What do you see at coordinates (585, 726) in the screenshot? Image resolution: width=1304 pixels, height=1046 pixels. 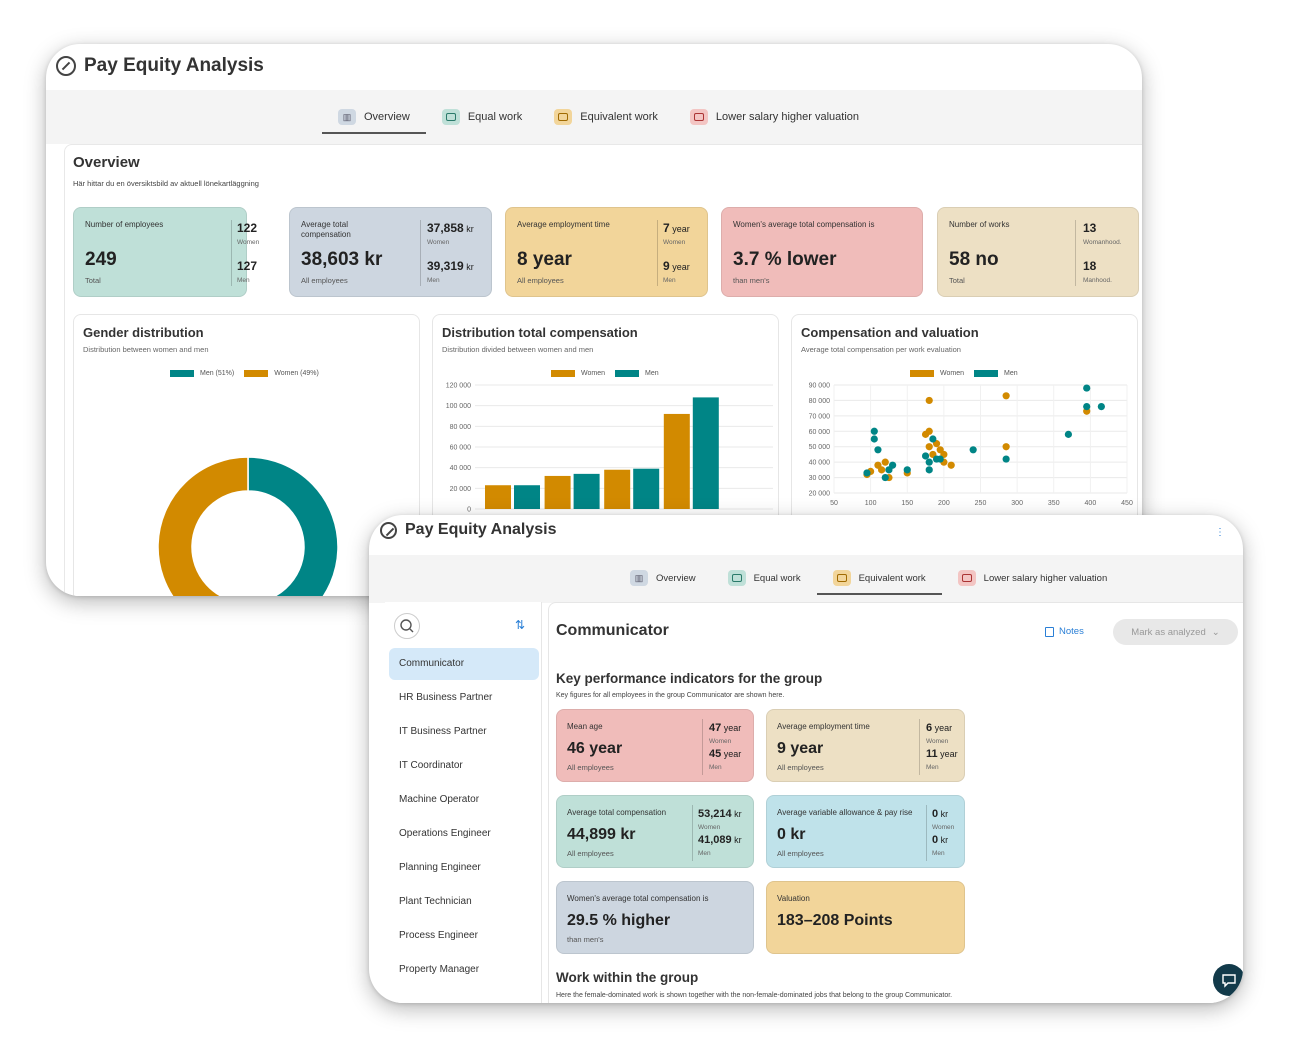 I see `kpi-label: Mean age` at bounding box center [585, 726].